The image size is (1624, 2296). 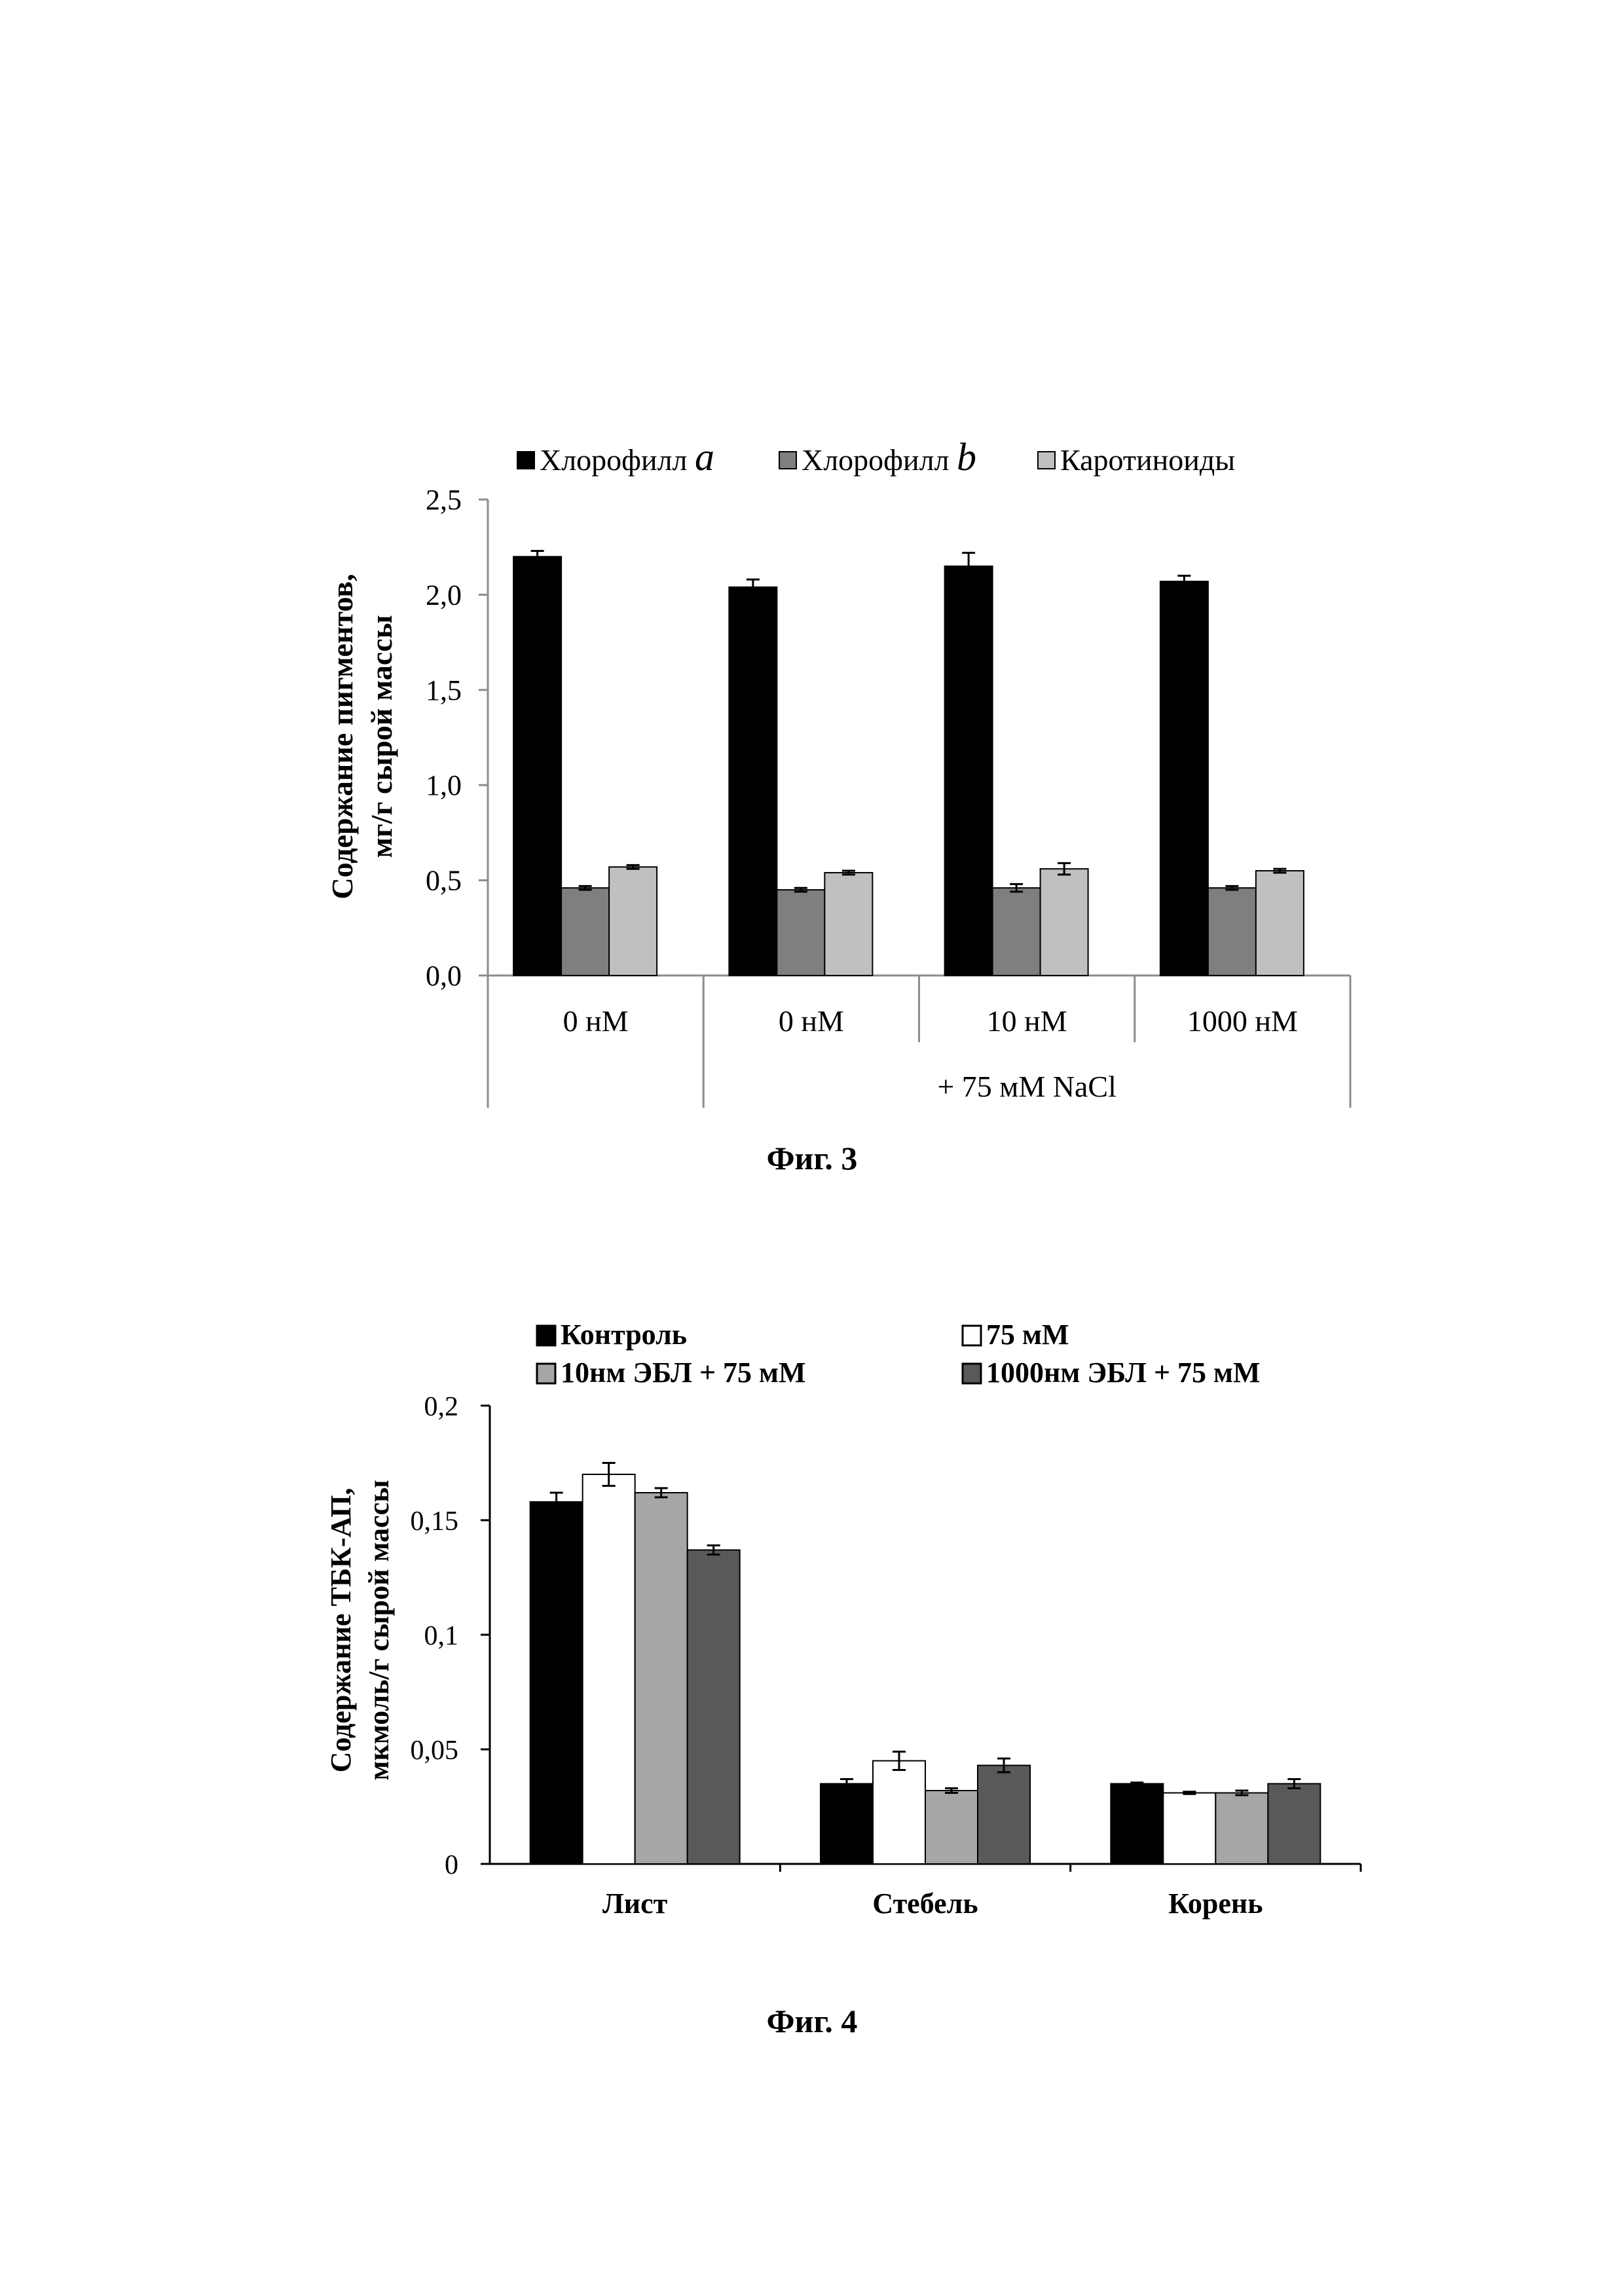 What do you see at coordinates (341, 1630) in the screenshot?
I see `y-axis-title-line1: Содержание ТБК-АП,` at bounding box center [341, 1630].